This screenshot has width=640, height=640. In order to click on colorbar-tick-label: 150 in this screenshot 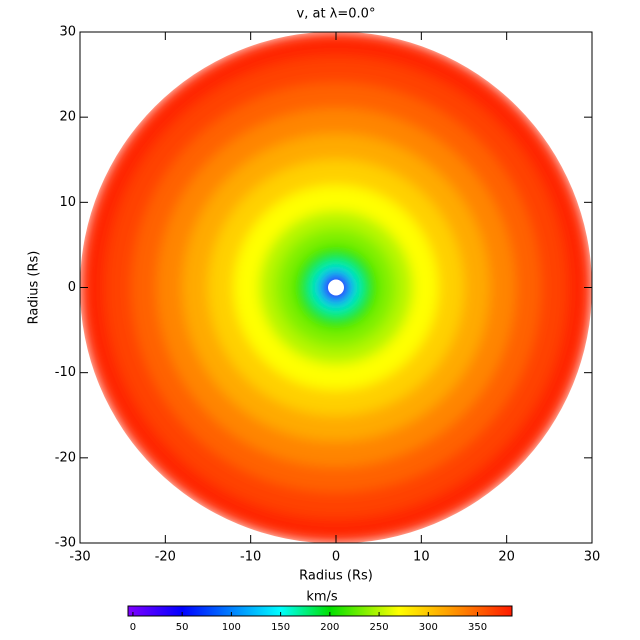, I will do `click(280, 627)`.